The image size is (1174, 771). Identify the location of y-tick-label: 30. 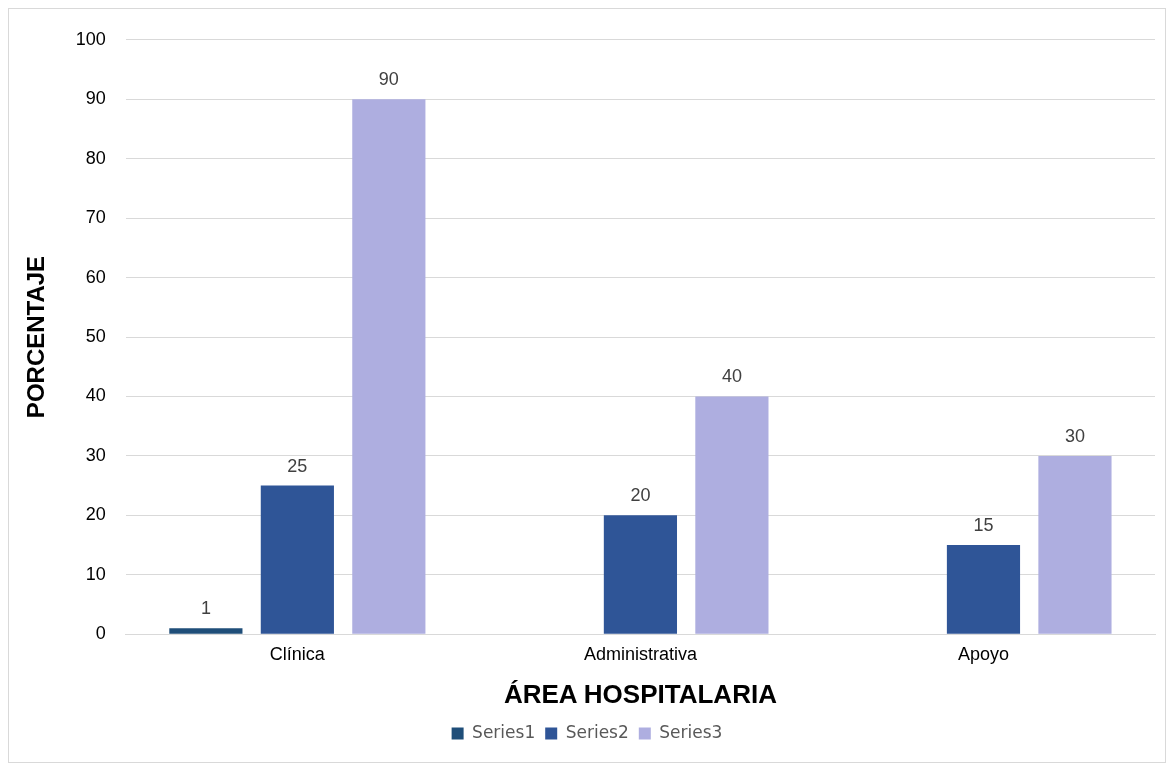
(95, 454).